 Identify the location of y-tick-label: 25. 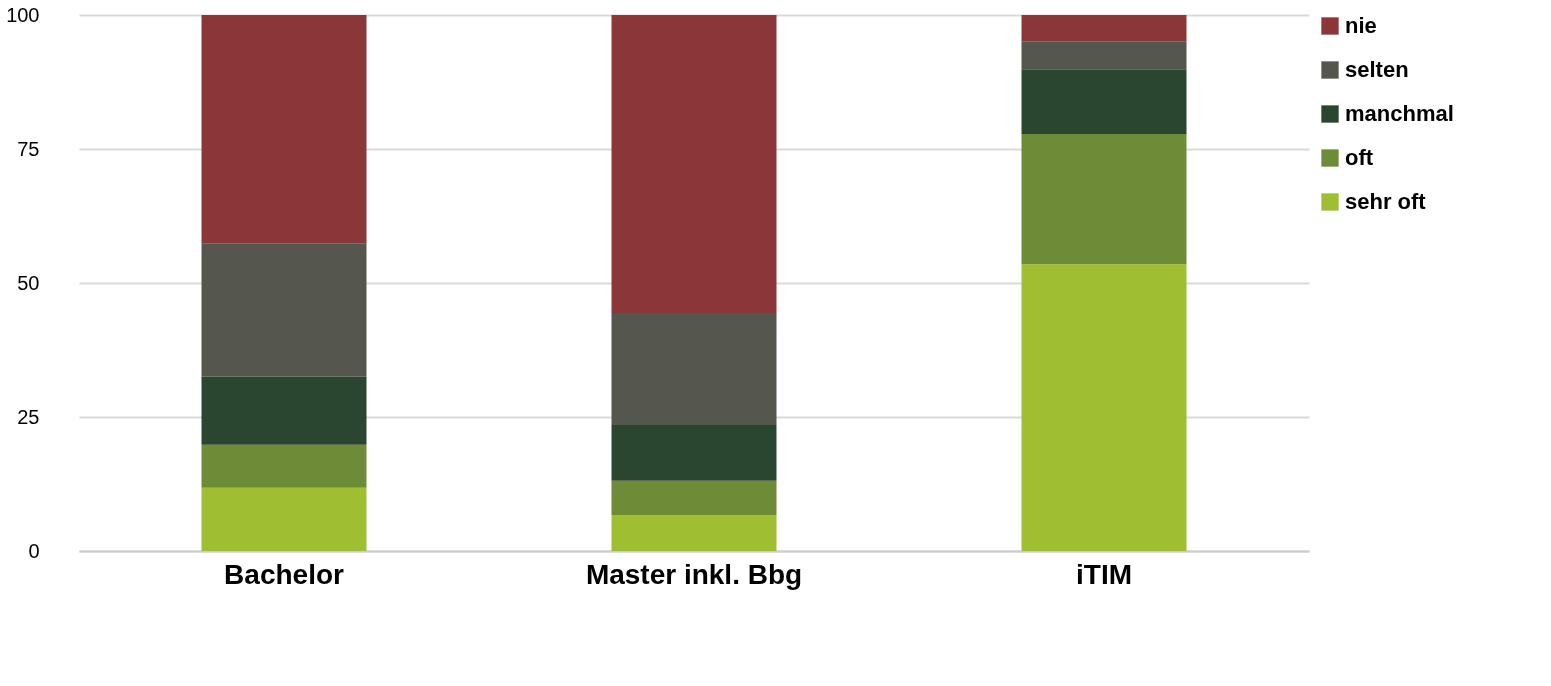
(28, 416).